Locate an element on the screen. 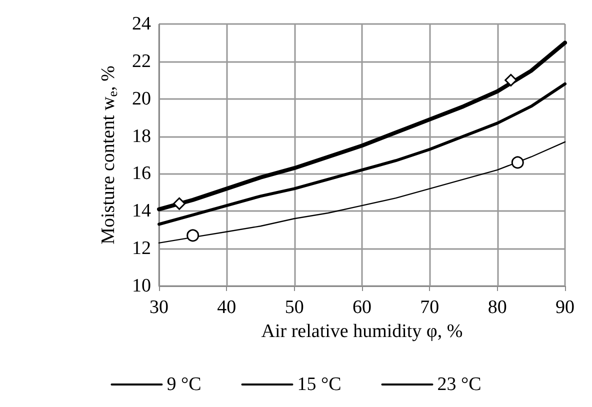 The image size is (592, 407). y-tick-label: 10 is located at coordinates (141, 286).